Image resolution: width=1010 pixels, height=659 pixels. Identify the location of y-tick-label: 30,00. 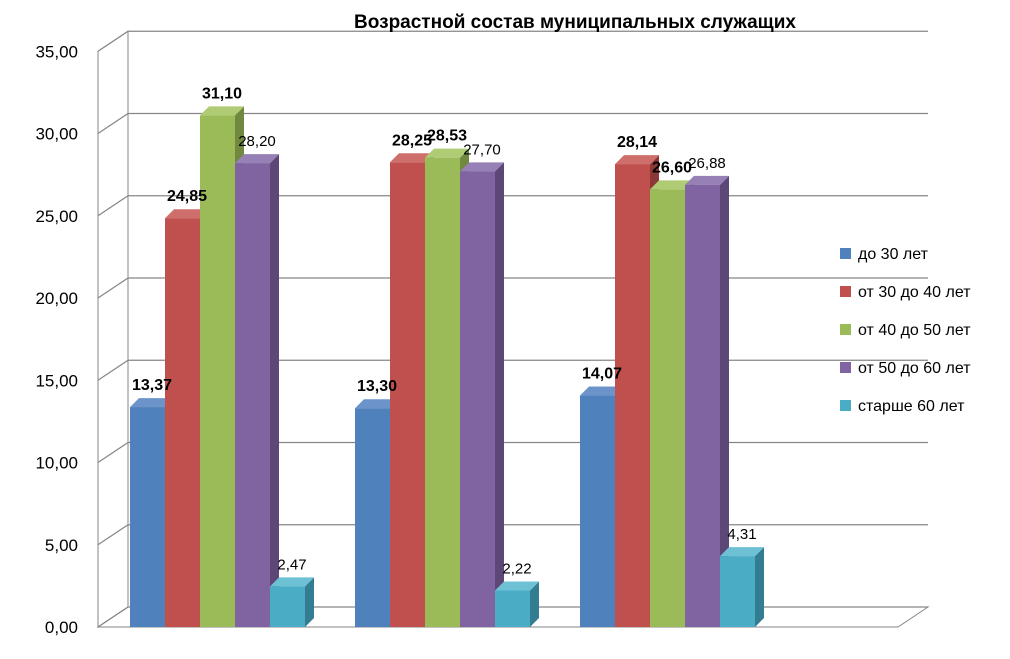
(56, 134).